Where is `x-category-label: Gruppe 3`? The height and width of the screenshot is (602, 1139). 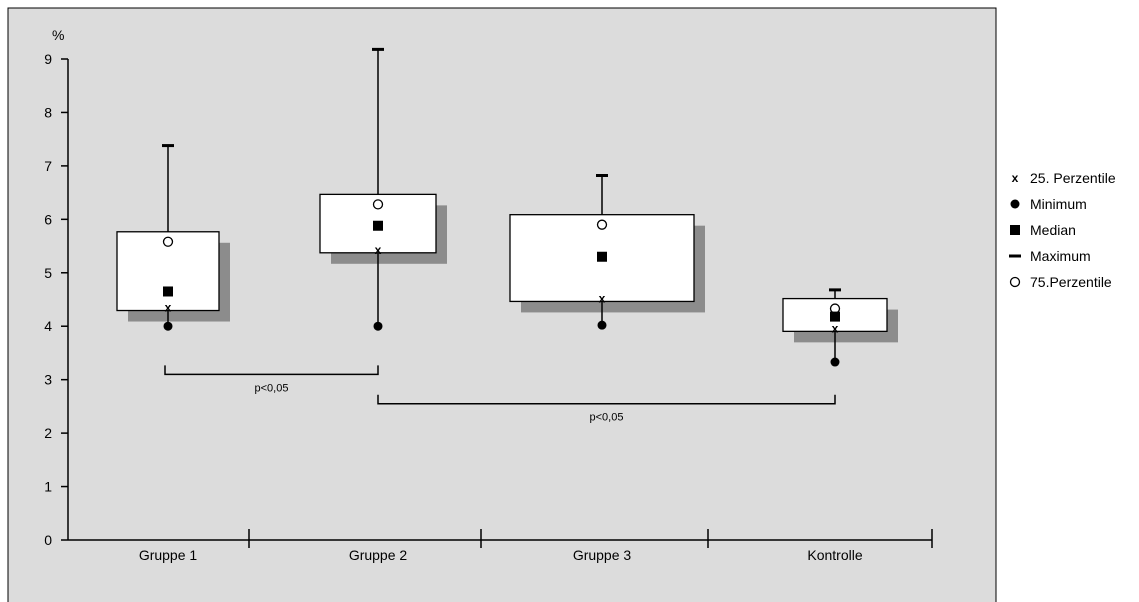 x-category-label: Gruppe 3 is located at coordinates (602, 555).